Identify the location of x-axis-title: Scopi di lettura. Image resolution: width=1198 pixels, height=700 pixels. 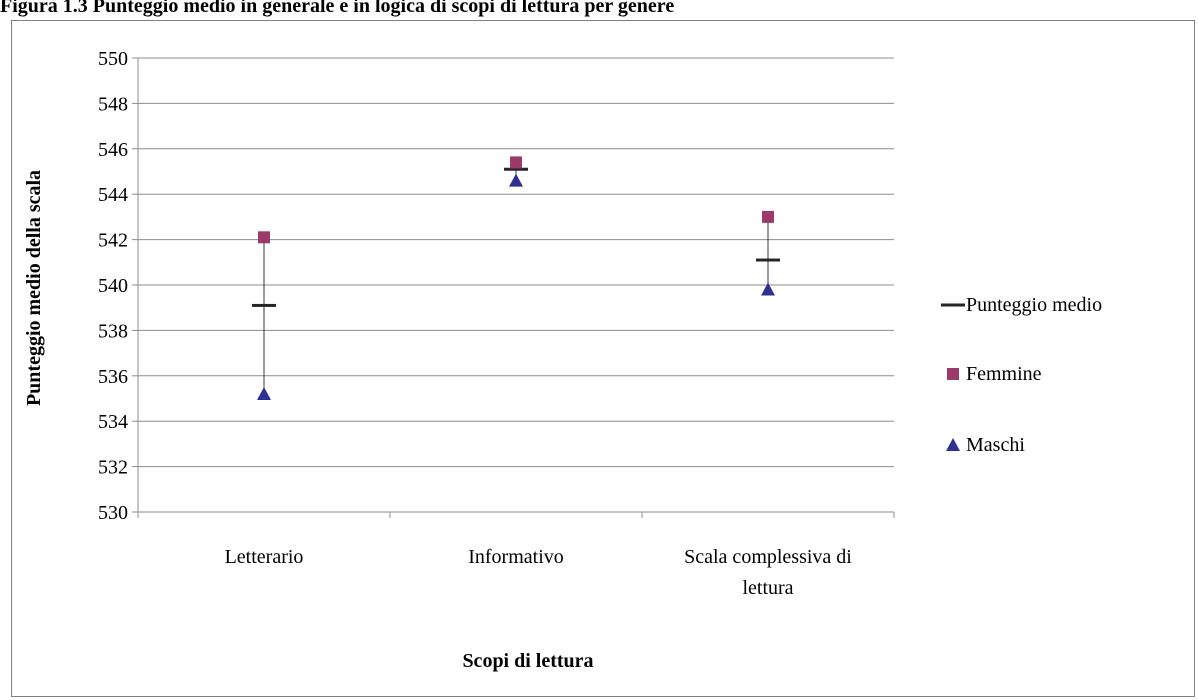
(527, 661).